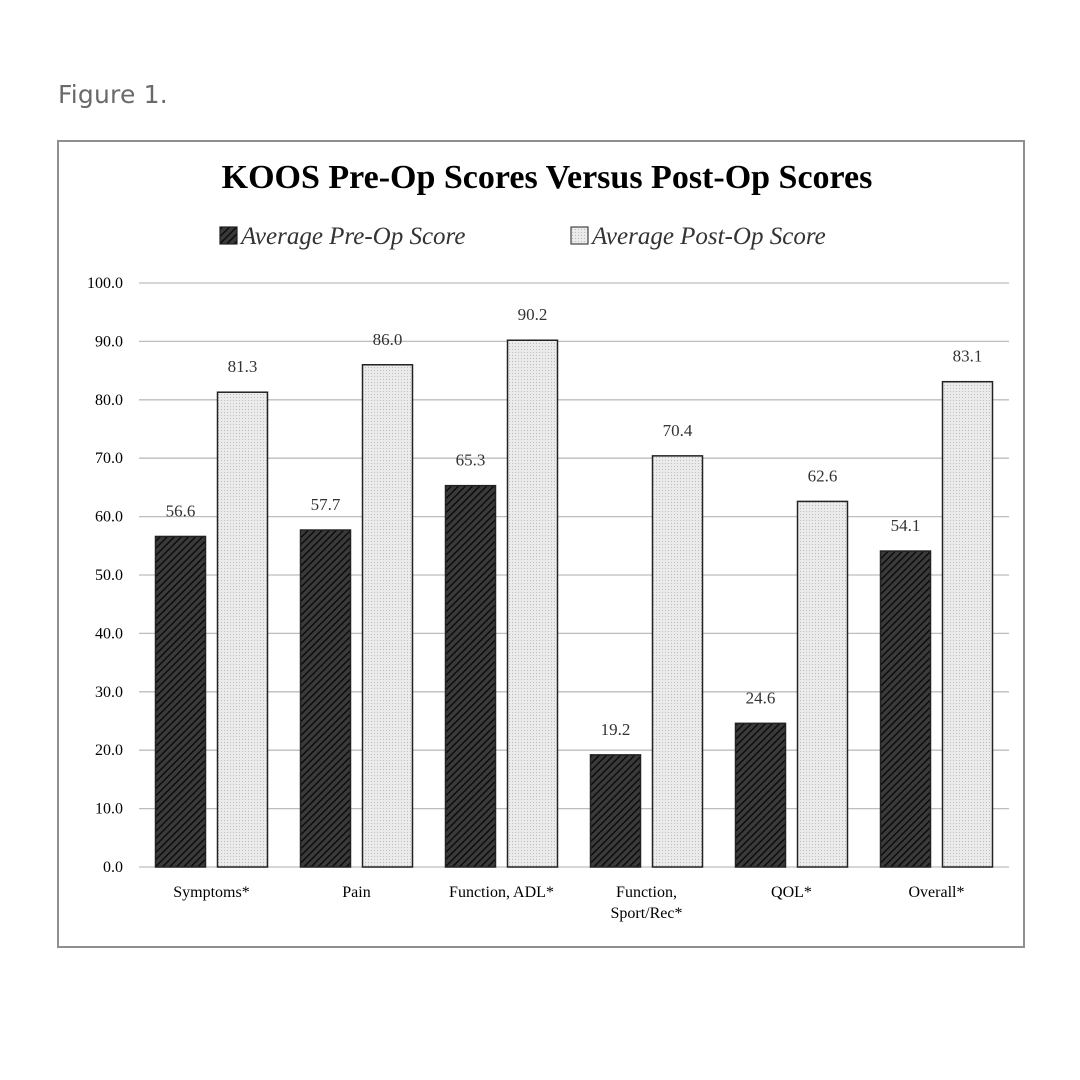 This screenshot has height=1080, width=1080. Describe the element at coordinates (109, 341) in the screenshot. I see `y-tick-label: 90.0` at that location.